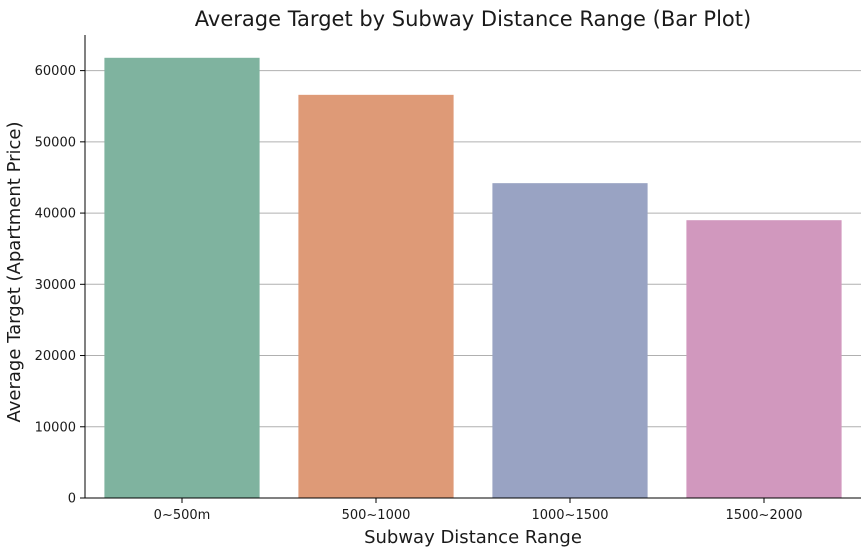 This screenshot has width=862, height=558. I want to click on x-tick-label: 1500~2000, so click(763, 515).